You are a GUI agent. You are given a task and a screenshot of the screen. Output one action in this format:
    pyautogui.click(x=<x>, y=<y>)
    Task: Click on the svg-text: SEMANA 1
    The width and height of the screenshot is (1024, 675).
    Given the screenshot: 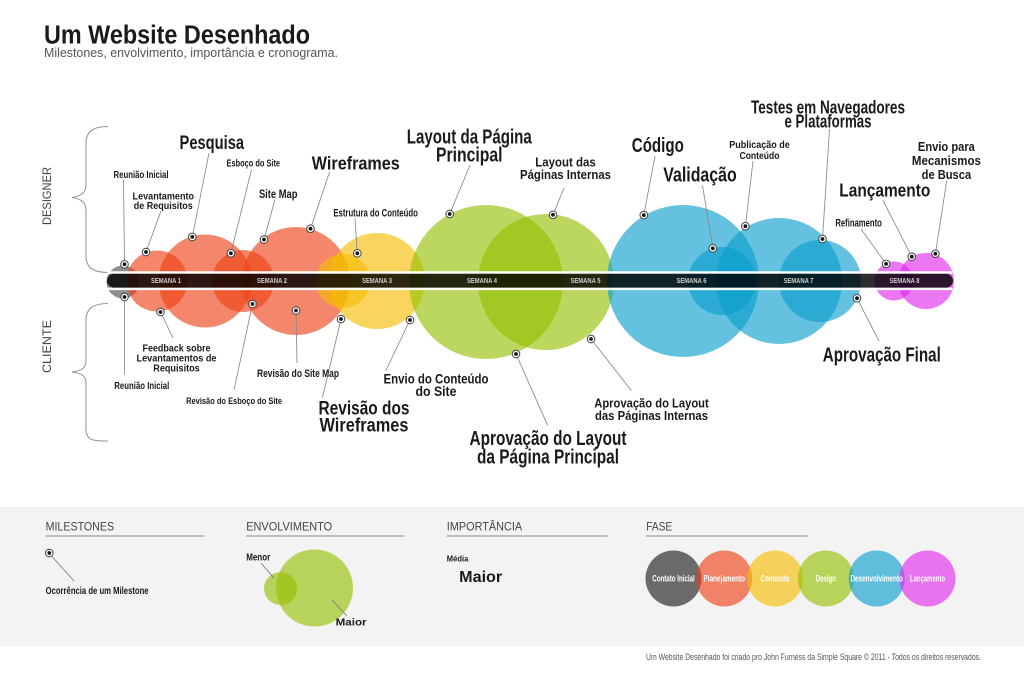 What is the action you would take?
    pyautogui.click(x=166, y=281)
    